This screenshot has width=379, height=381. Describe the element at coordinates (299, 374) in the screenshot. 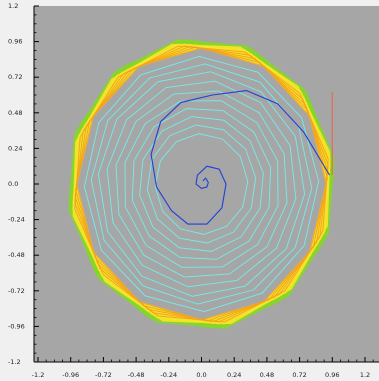

I see `x-tick-label: 0.72` at that location.